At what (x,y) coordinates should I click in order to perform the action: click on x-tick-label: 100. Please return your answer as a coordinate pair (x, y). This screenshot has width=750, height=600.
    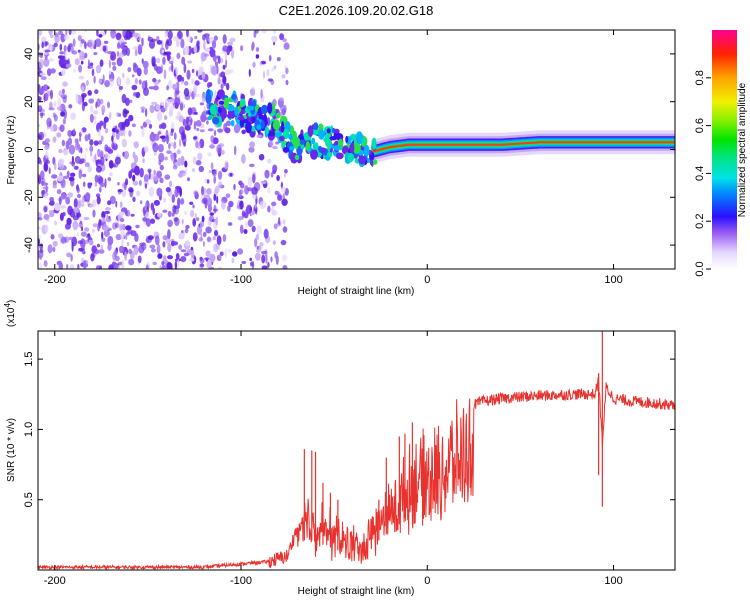
    Looking at the image, I should click on (613, 280).